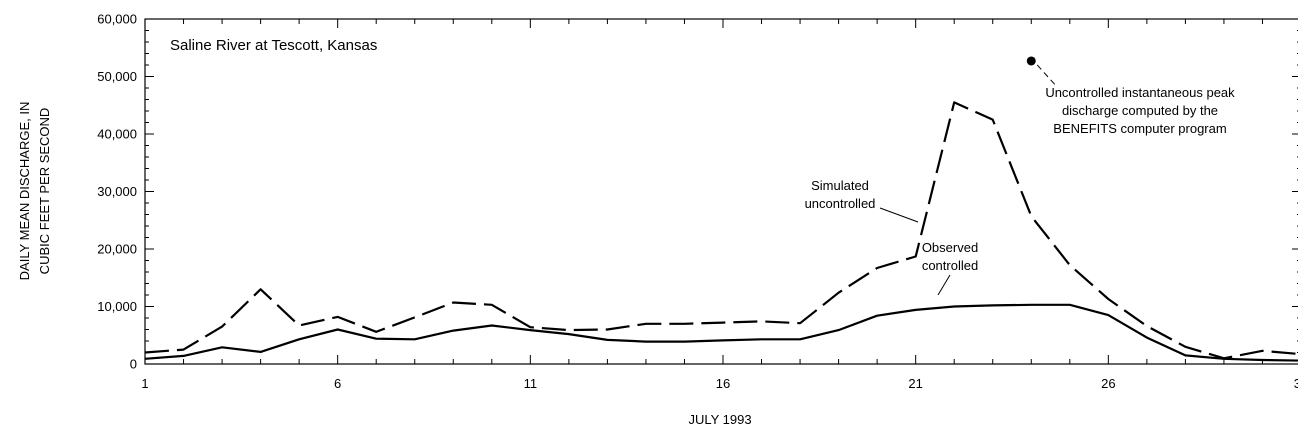  What do you see at coordinates (840, 203) in the screenshot?
I see `simulated-label-line2: uncontrolled` at bounding box center [840, 203].